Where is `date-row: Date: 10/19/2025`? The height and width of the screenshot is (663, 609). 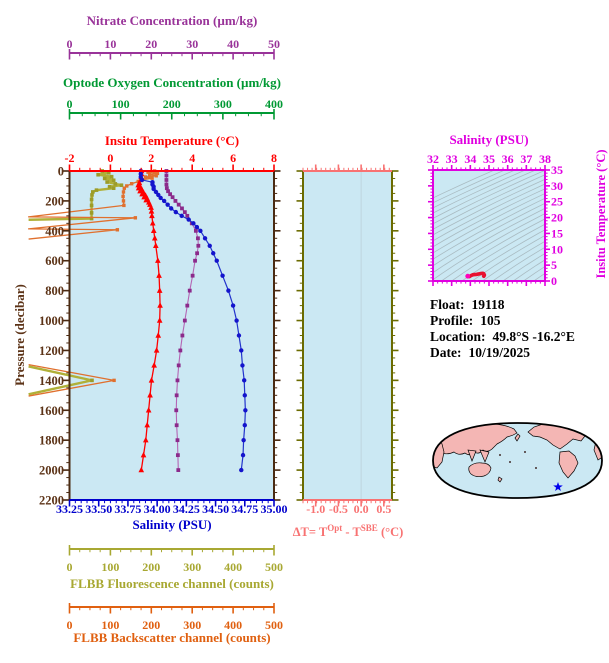
date-row: Date: 10/19/2025 is located at coordinates (502, 353).